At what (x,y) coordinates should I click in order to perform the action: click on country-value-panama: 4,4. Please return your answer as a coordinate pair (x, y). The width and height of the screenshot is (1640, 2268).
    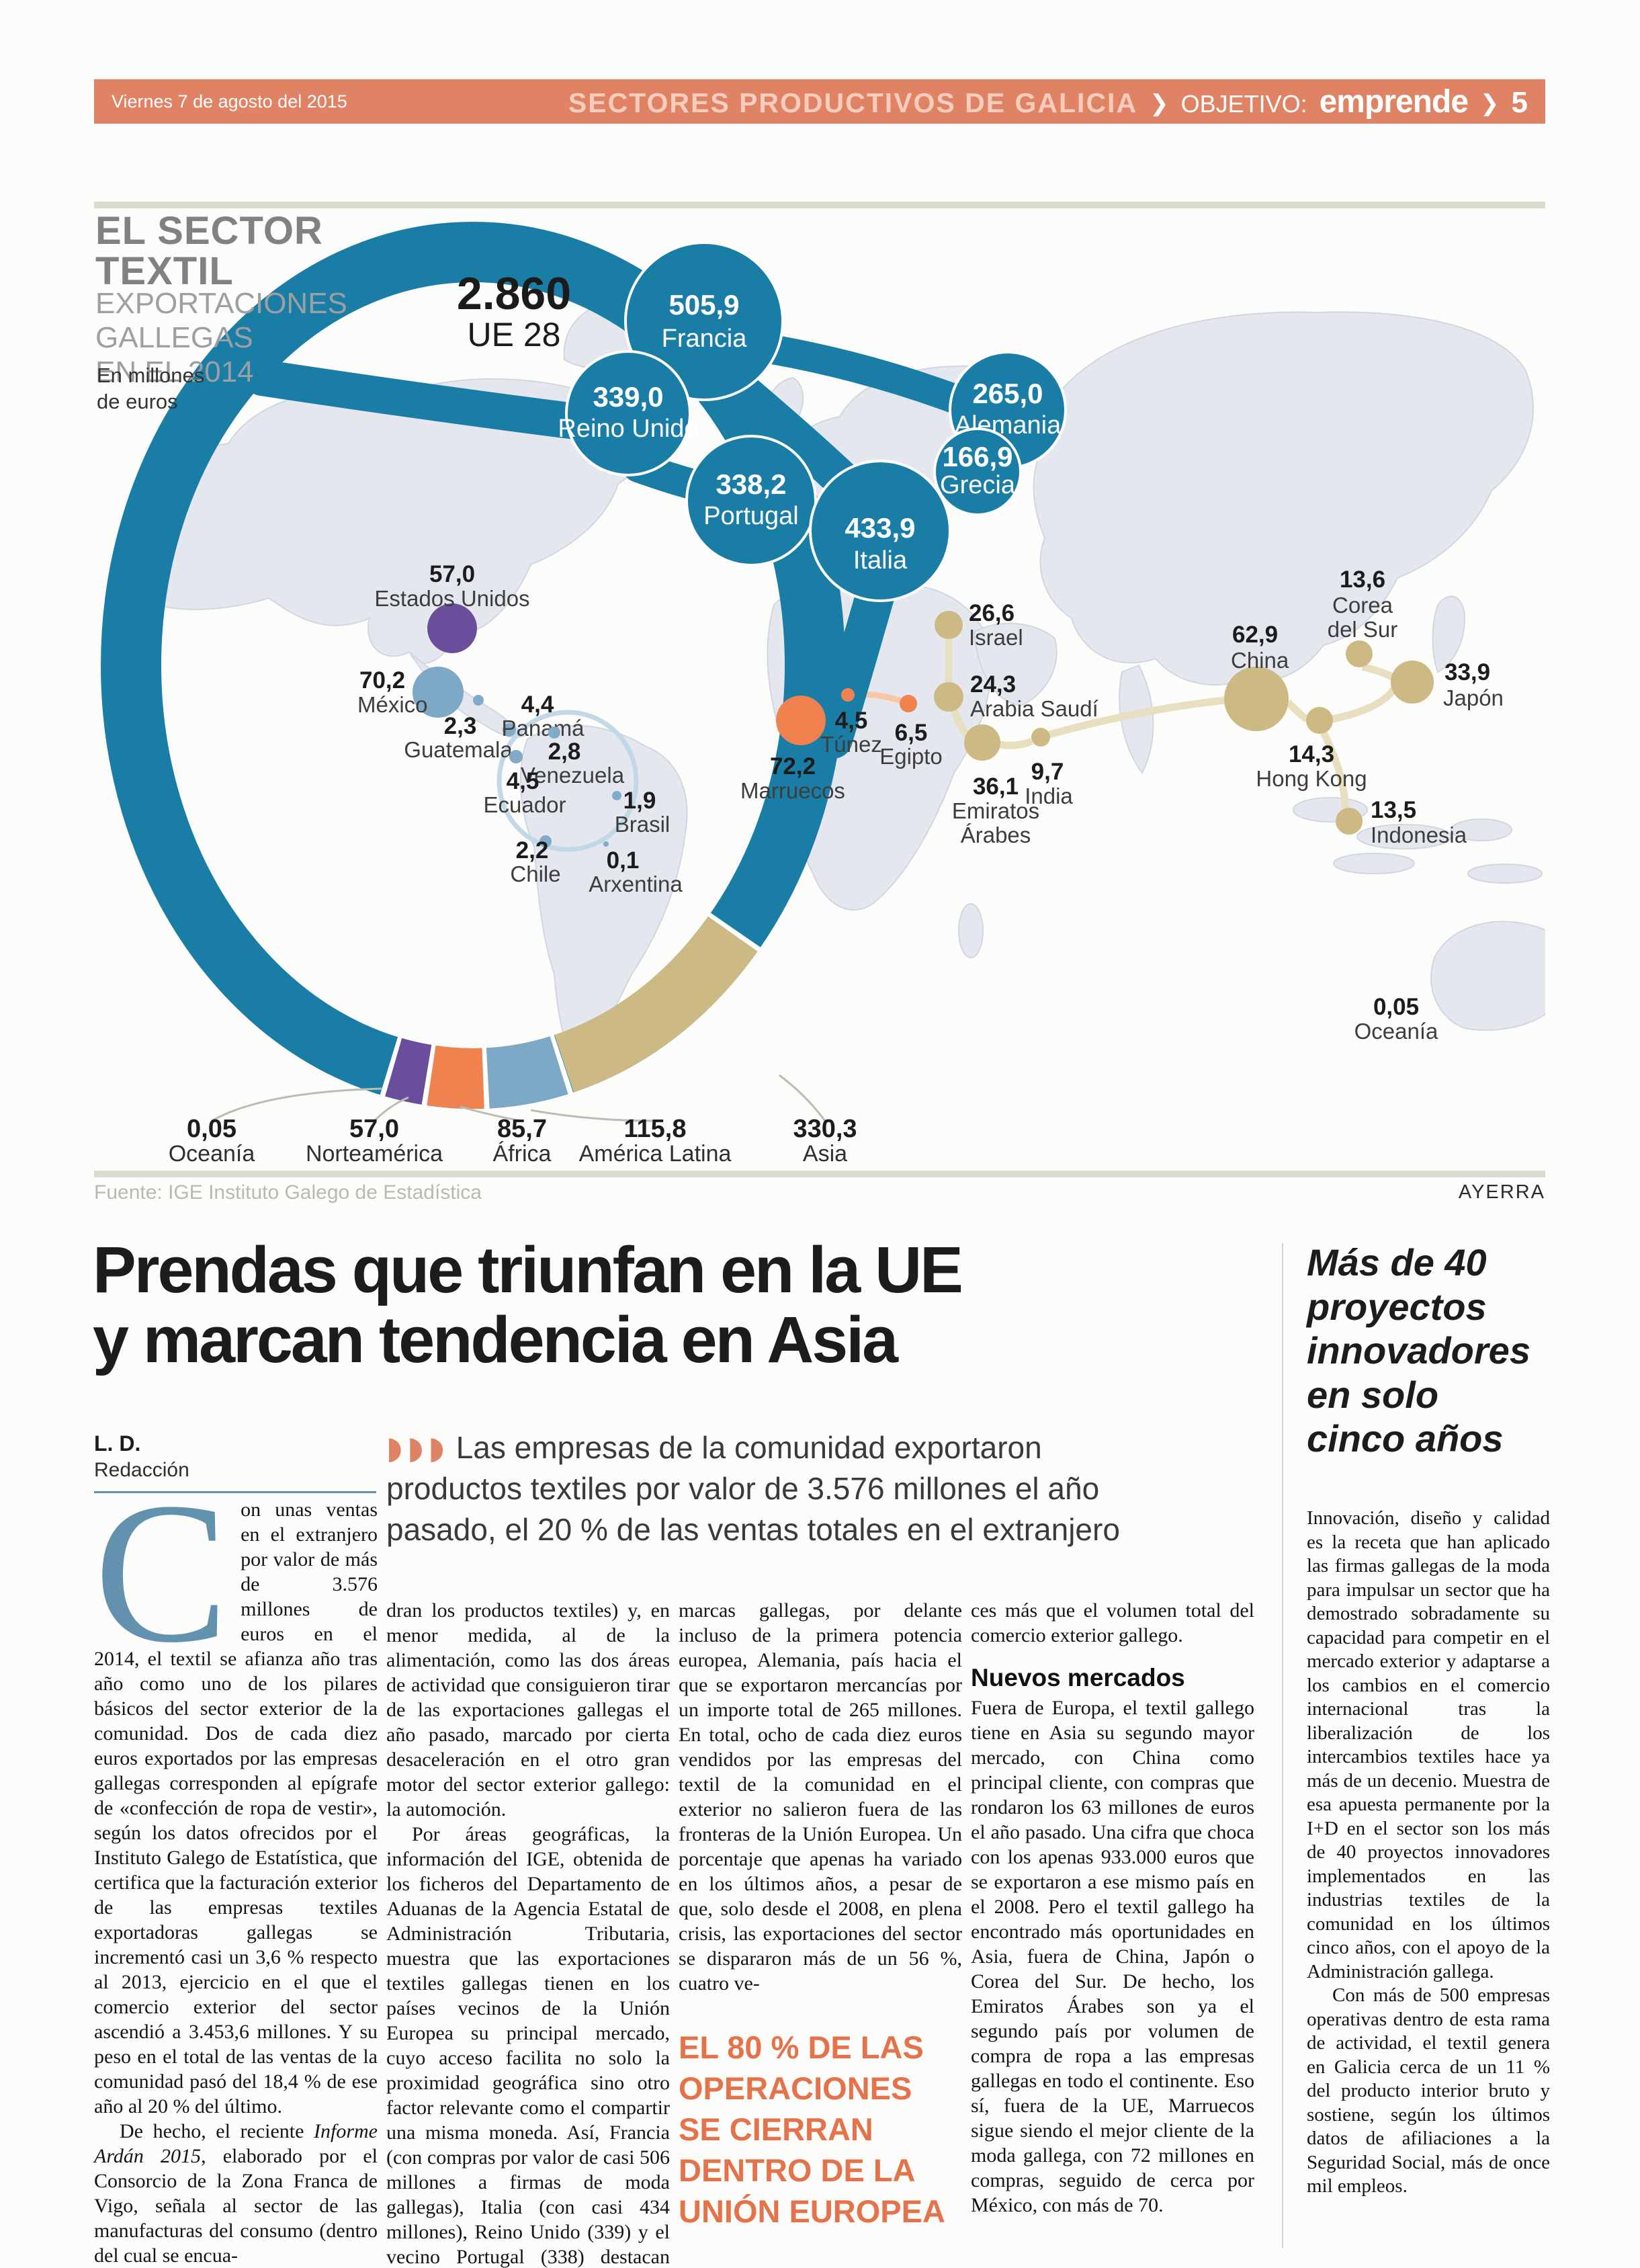
    Looking at the image, I should click on (537, 704).